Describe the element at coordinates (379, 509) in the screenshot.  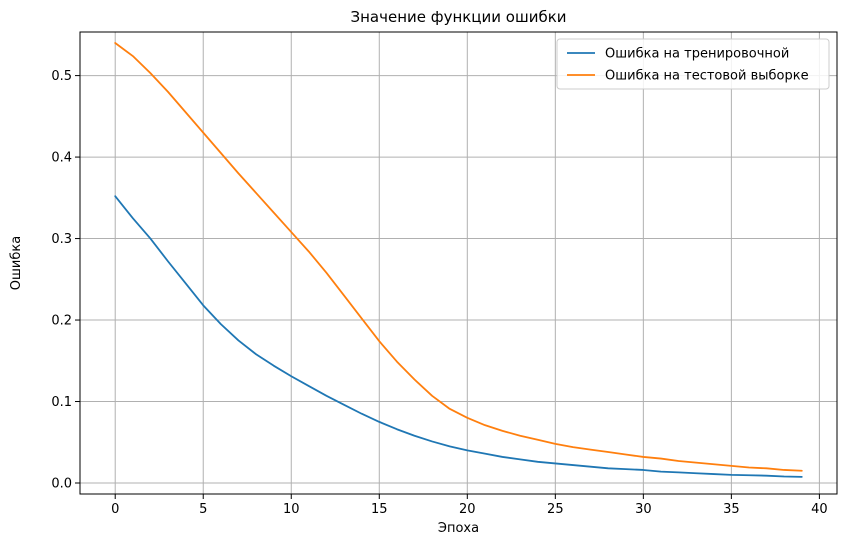
I see `x-tick-label: 15` at that location.